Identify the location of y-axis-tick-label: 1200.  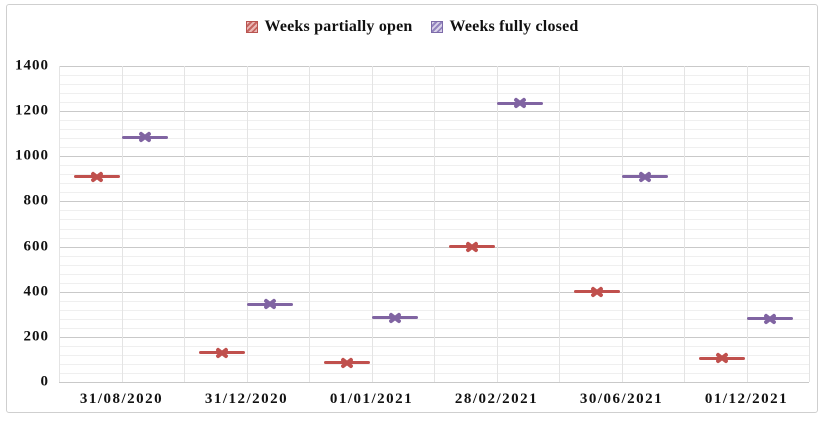
(32, 110).